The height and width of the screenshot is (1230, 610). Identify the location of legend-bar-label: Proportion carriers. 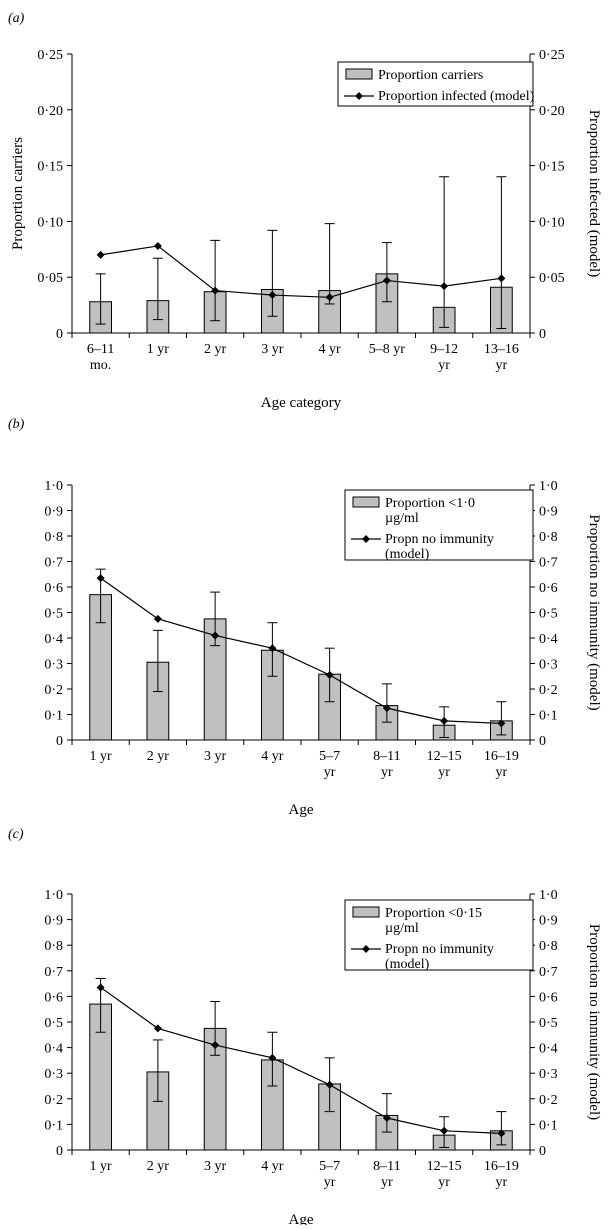
(430, 75).